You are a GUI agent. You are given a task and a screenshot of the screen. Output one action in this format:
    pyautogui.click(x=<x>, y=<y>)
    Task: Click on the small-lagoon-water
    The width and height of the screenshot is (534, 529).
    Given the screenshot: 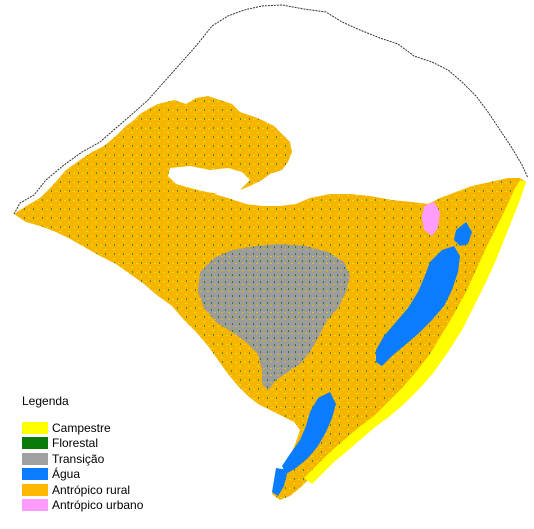 What is the action you would take?
    pyautogui.click(x=463, y=234)
    